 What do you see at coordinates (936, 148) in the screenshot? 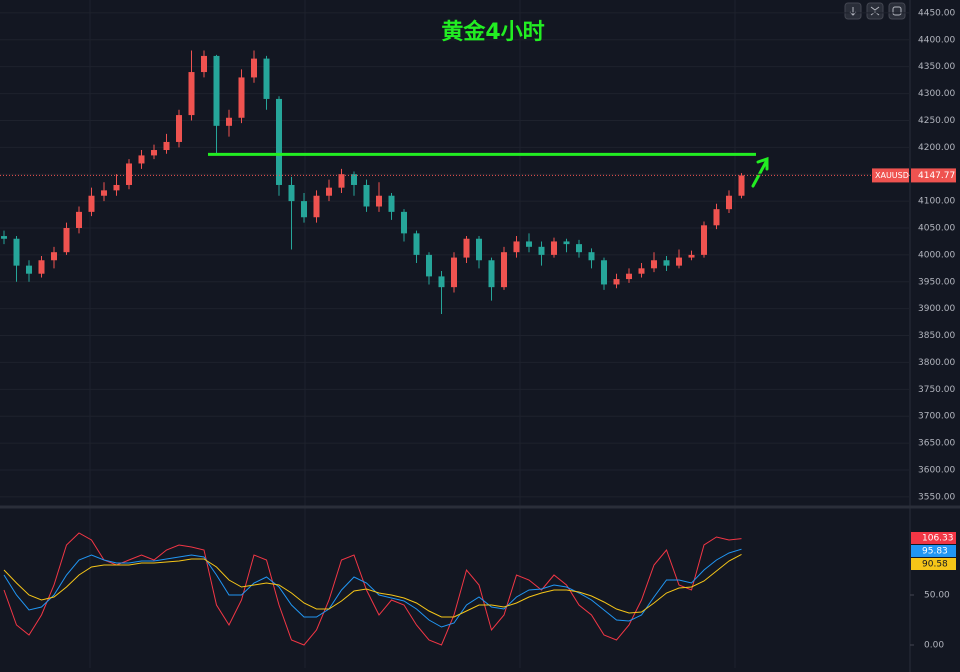
I see `y-tick-label: 4200.00` at bounding box center [936, 148].